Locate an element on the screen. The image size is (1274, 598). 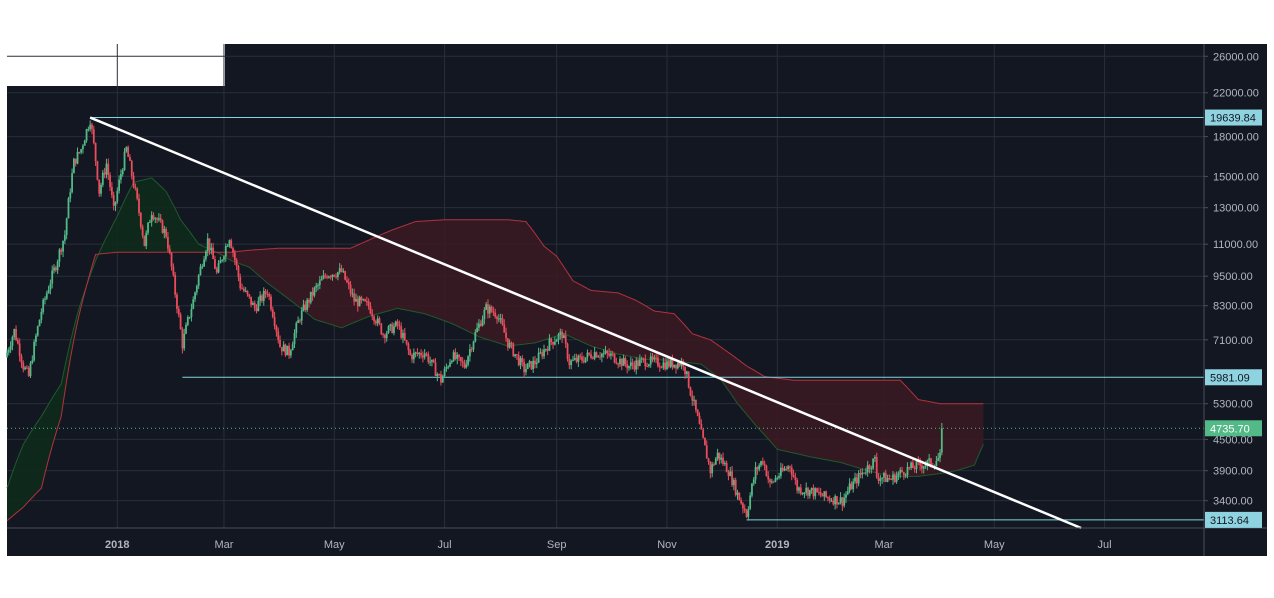
price-axis-label: 26000.00 is located at coordinates (1236, 57).